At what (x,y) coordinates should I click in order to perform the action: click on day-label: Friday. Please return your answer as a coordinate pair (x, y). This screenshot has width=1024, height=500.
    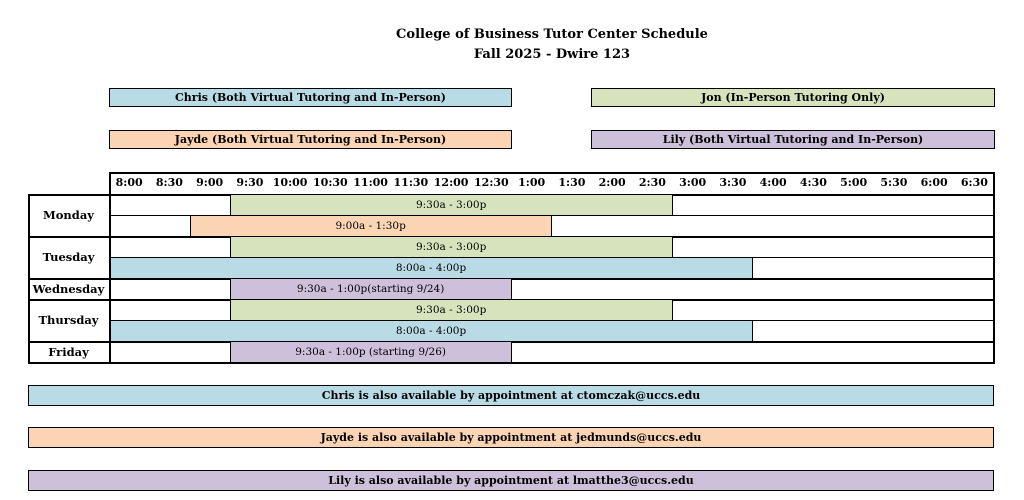
    Looking at the image, I should click on (68, 351).